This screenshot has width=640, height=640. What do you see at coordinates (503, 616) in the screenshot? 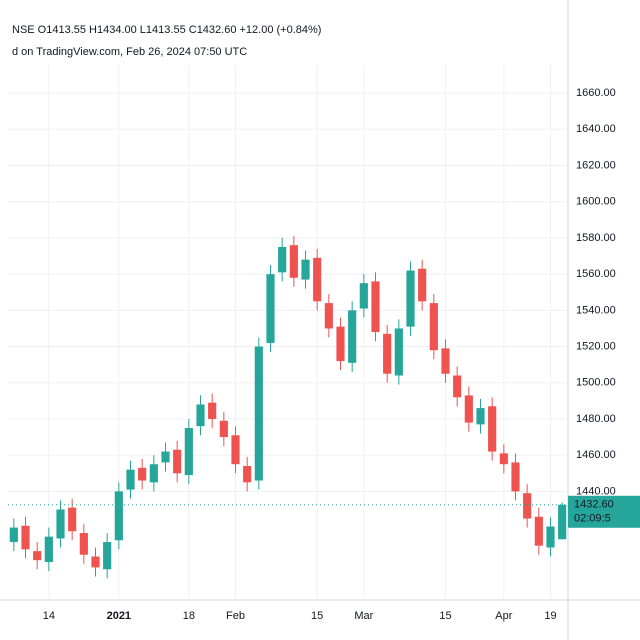
I see `x-tick-label: Apr` at bounding box center [503, 616].